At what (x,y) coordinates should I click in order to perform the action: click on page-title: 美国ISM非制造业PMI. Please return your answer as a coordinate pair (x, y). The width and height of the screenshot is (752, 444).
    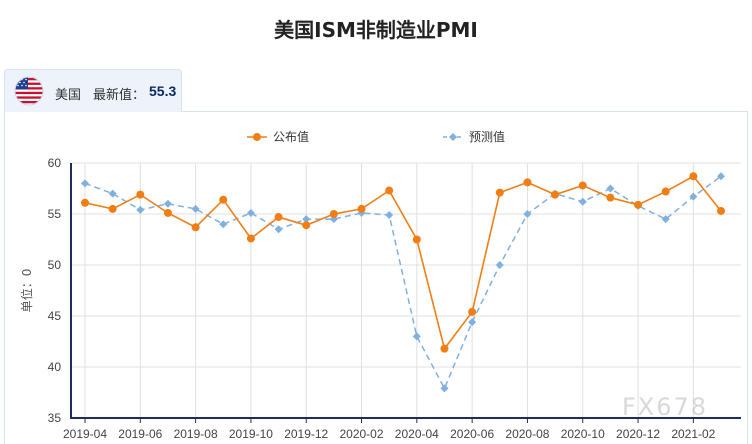
    Looking at the image, I should click on (376, 30).